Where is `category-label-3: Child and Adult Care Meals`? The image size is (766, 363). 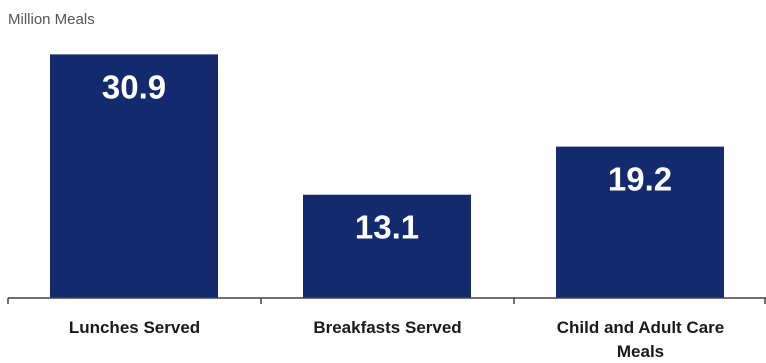
category-label-3: Child and Adult Care Meals is located at coordinates (641, 339).